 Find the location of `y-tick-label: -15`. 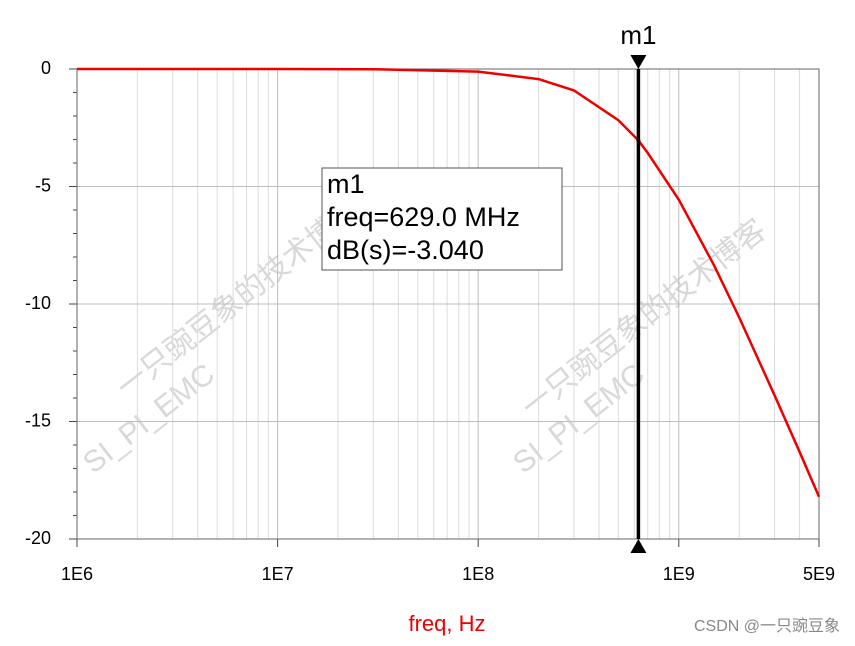

y-tick-label: -15 is located at coordinates (38, 420).